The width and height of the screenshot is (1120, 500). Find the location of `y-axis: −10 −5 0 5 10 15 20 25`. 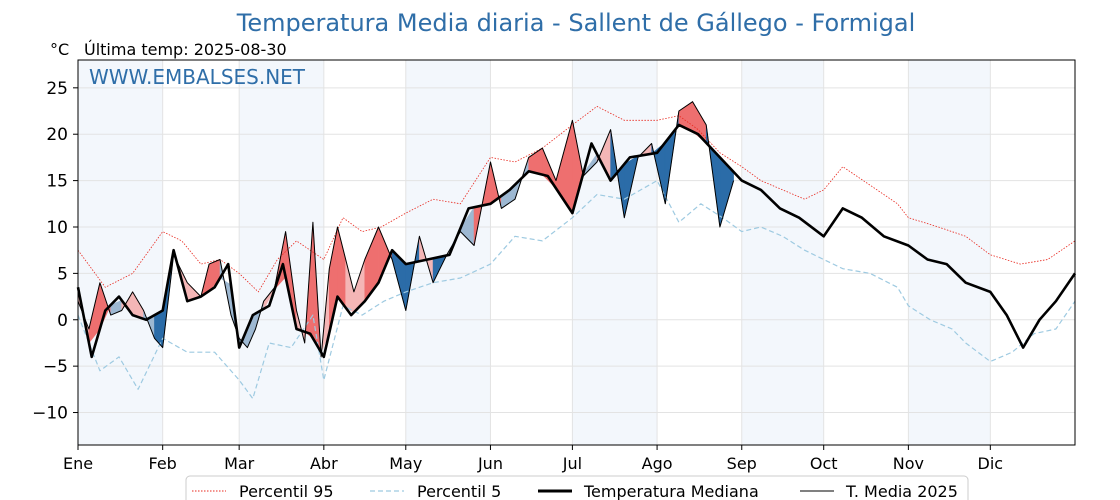

y-axis: −10 −5 0 5 10 15 20 25 is located at coordinates (55, 251).